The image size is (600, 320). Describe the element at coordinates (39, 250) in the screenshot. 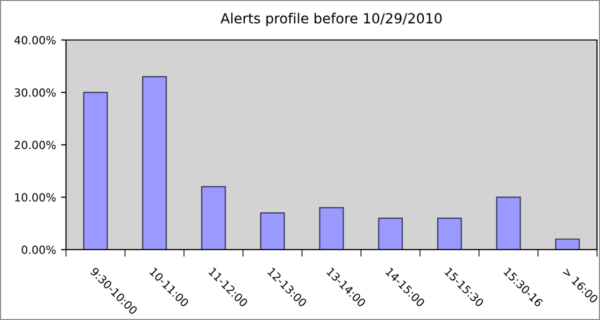

I see `y-tick-label: 0.00%` at that location.